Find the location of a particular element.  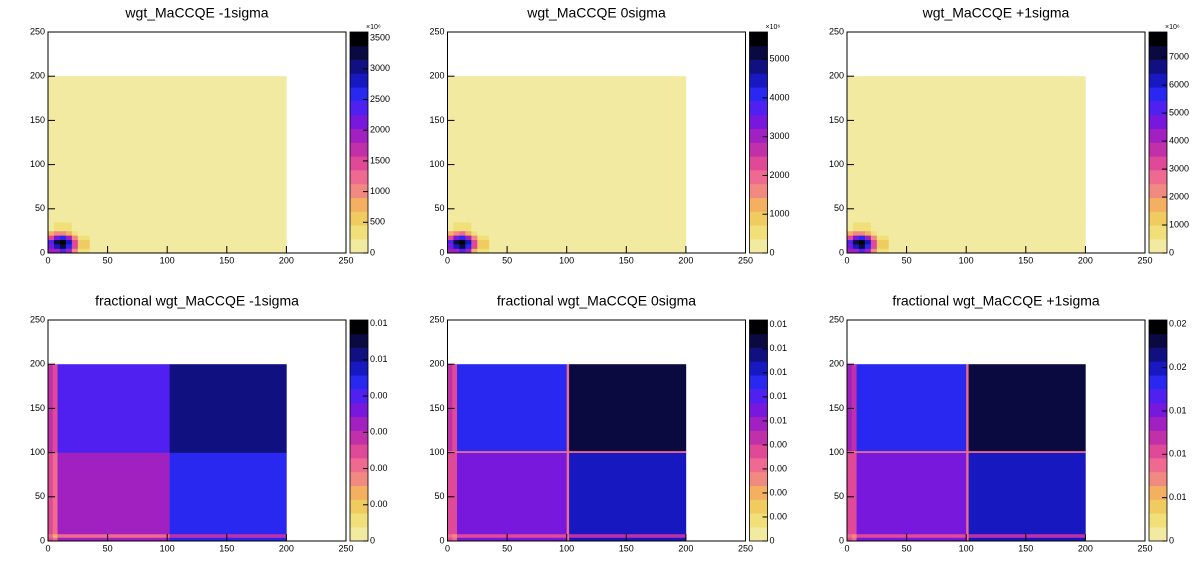

colorbar-tick-label: 6000 is located at coordinates (1179, 85).